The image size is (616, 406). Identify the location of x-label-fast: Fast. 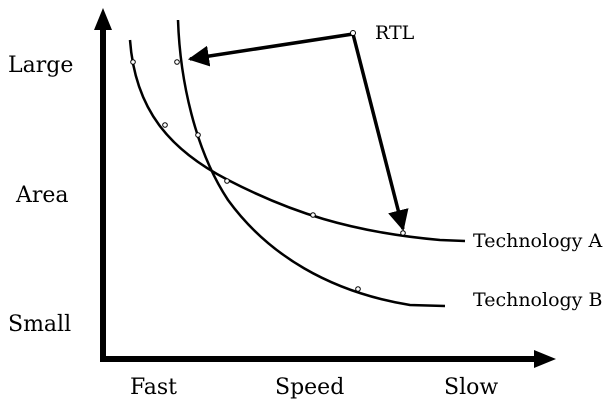
(154, 387).